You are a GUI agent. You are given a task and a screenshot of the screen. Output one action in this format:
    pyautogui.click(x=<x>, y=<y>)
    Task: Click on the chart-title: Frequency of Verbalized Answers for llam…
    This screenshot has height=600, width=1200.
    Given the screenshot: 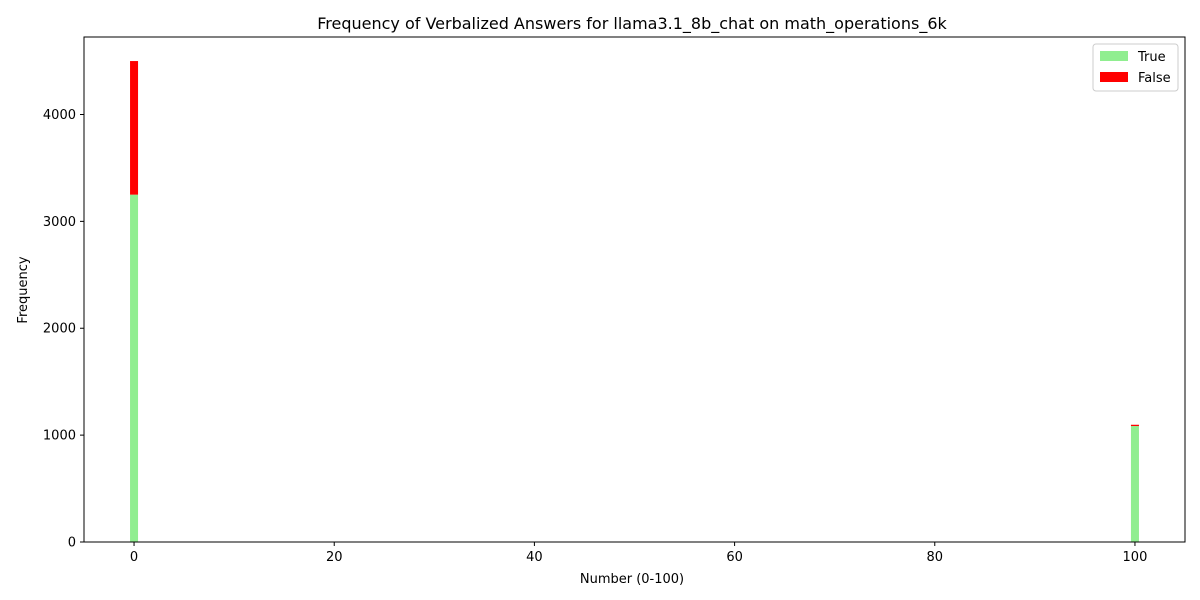 What is the action you would take?
    pyautogui.click(x=632, y=24)
    